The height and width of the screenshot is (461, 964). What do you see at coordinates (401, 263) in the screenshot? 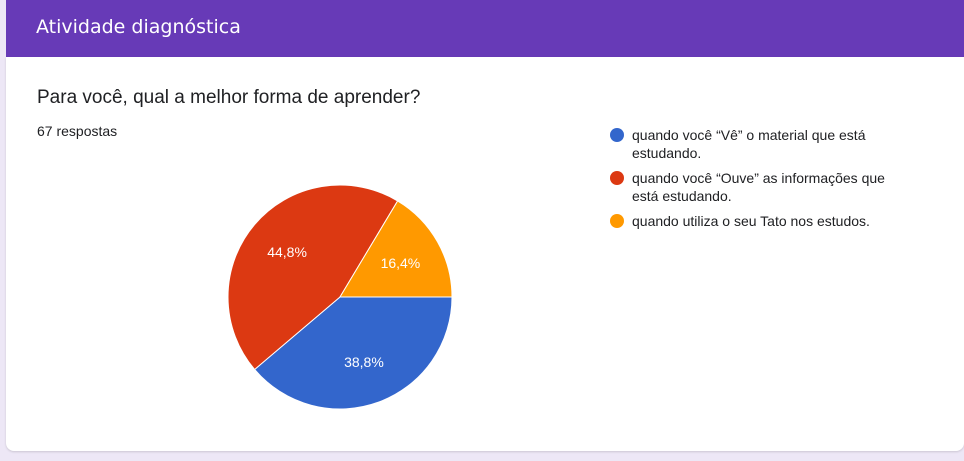
I see `slice-value-label: 16,4%` at bounding box center [401, 263].